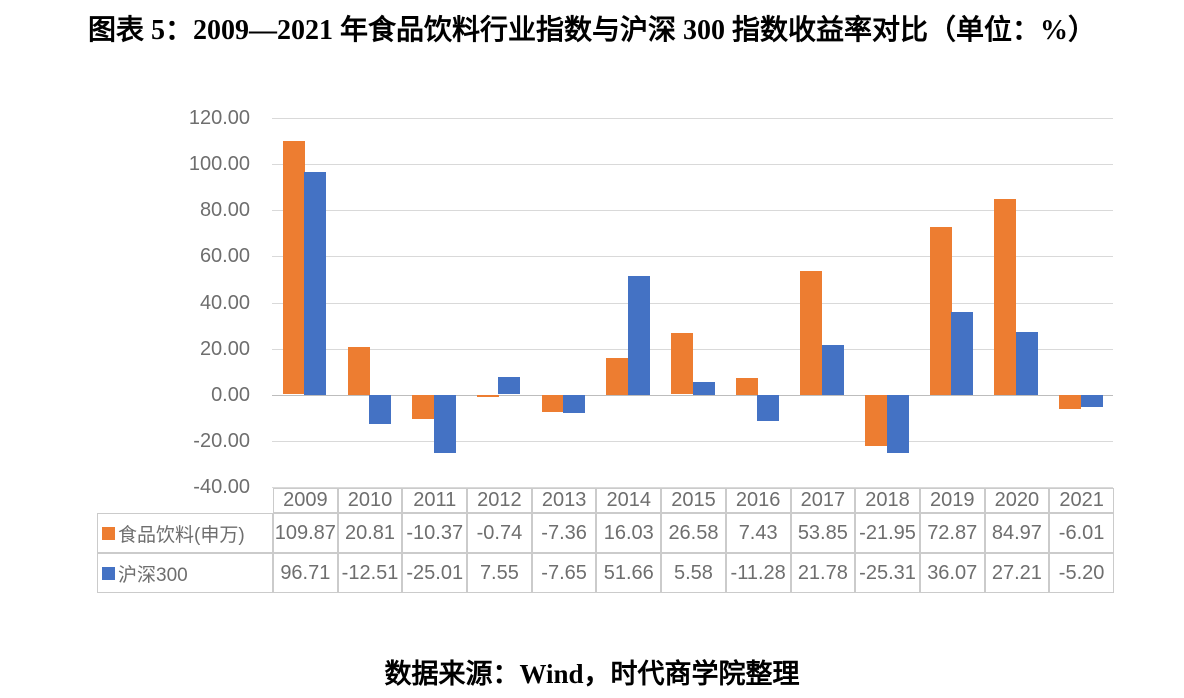  What do you see at coordinates (219, 118) in the screenshot?
I see `y-axis-tick-label: 120.00` at bounding box center [219, 118].